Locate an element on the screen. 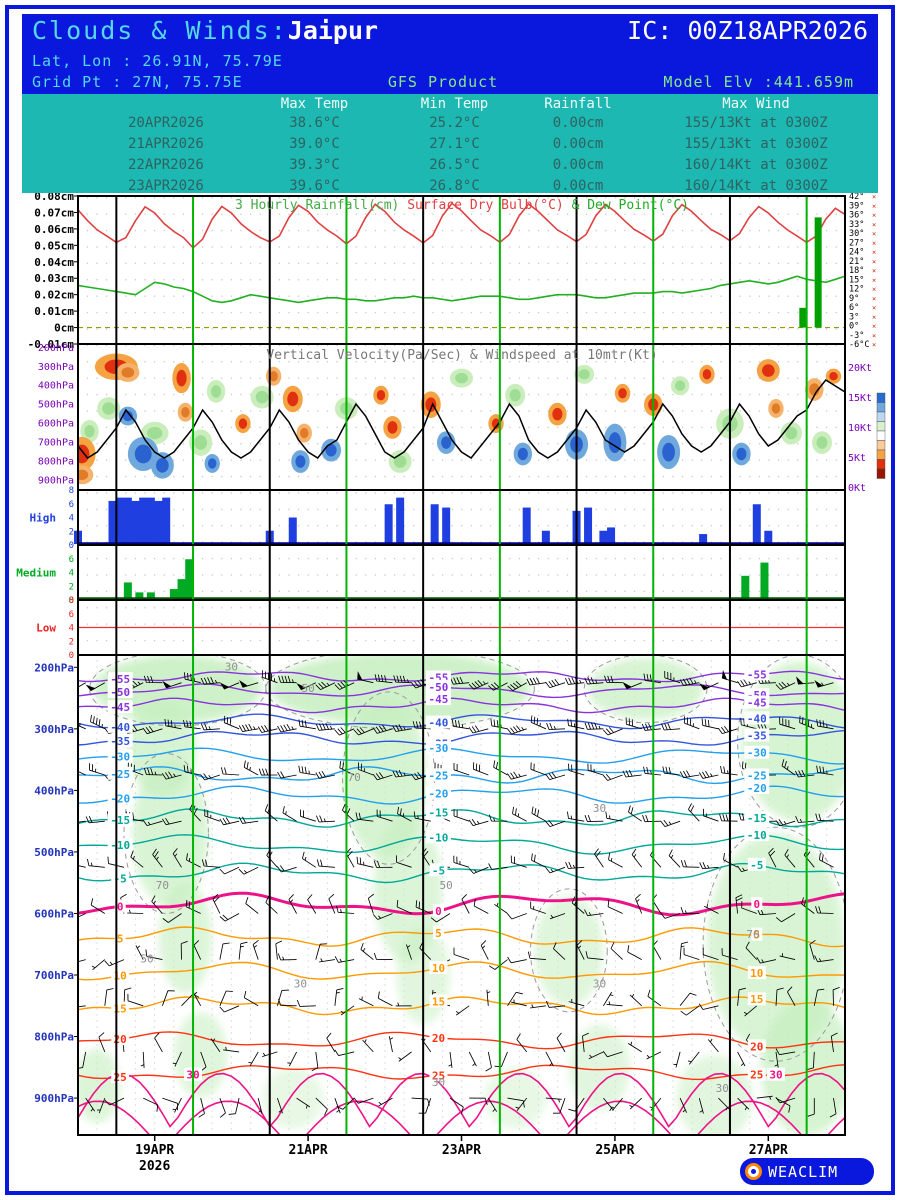 The image size is (900, 1200). summary-value: 26.8°C is located at coordinates (454, 185).